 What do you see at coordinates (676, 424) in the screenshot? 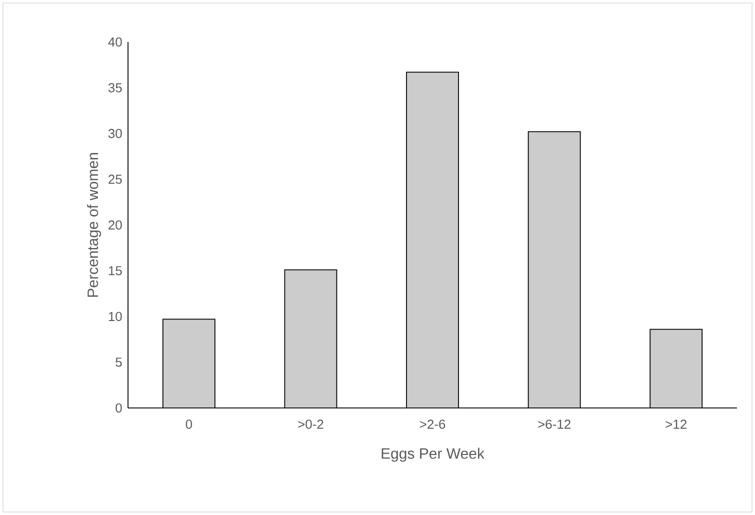
I see `x-tick-label: >12` at bounding box center [676, 424].